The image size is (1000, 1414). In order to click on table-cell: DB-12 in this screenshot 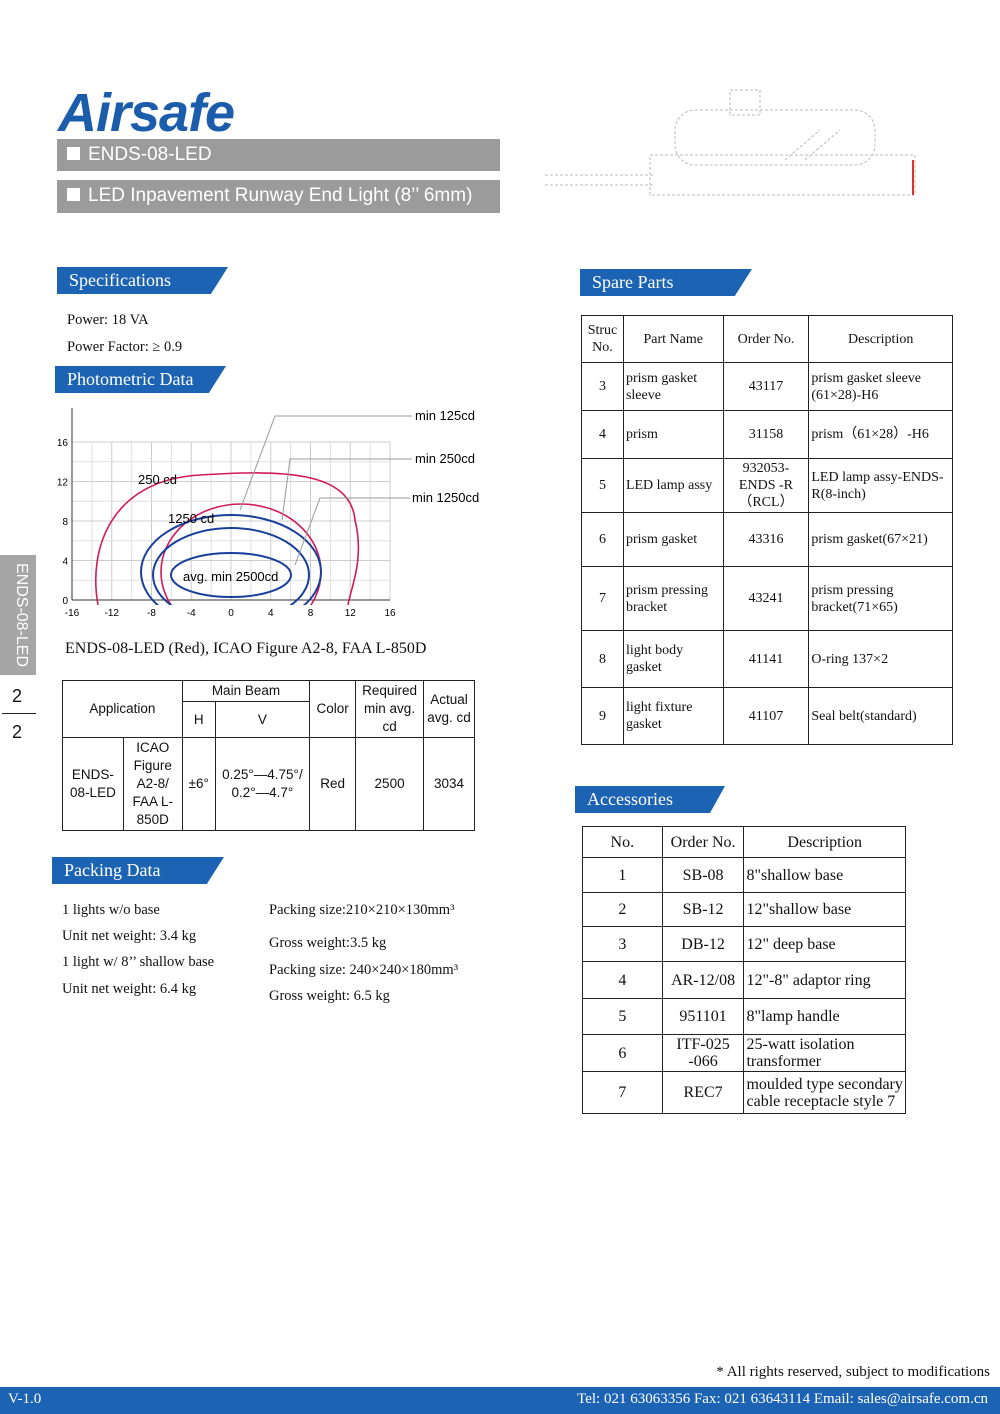, I will do `click(703, 944)`.